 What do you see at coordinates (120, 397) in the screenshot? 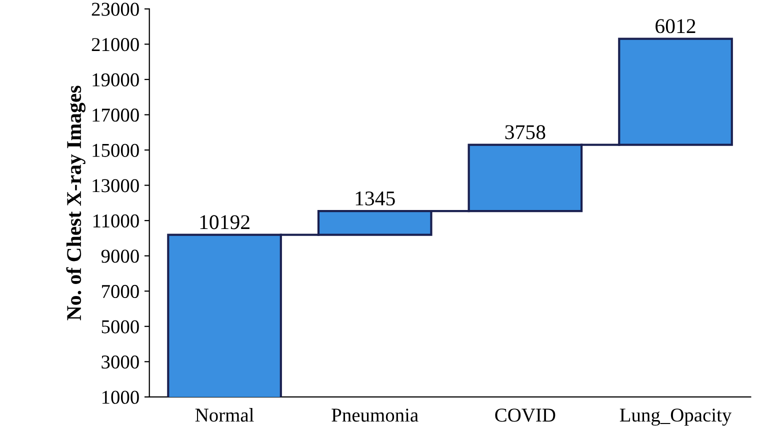
I see `y-tick-label: 1000` at bounding box center [120, 397].